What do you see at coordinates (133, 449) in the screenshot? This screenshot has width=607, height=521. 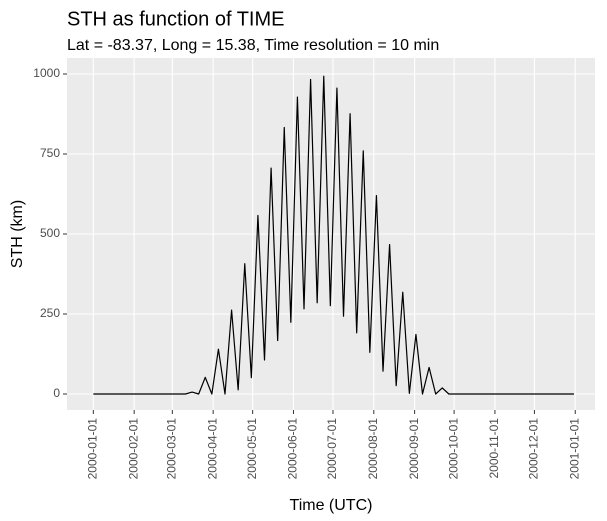 I see `x-tick-label: 2000-02-01` at bounding box center [133, 449].